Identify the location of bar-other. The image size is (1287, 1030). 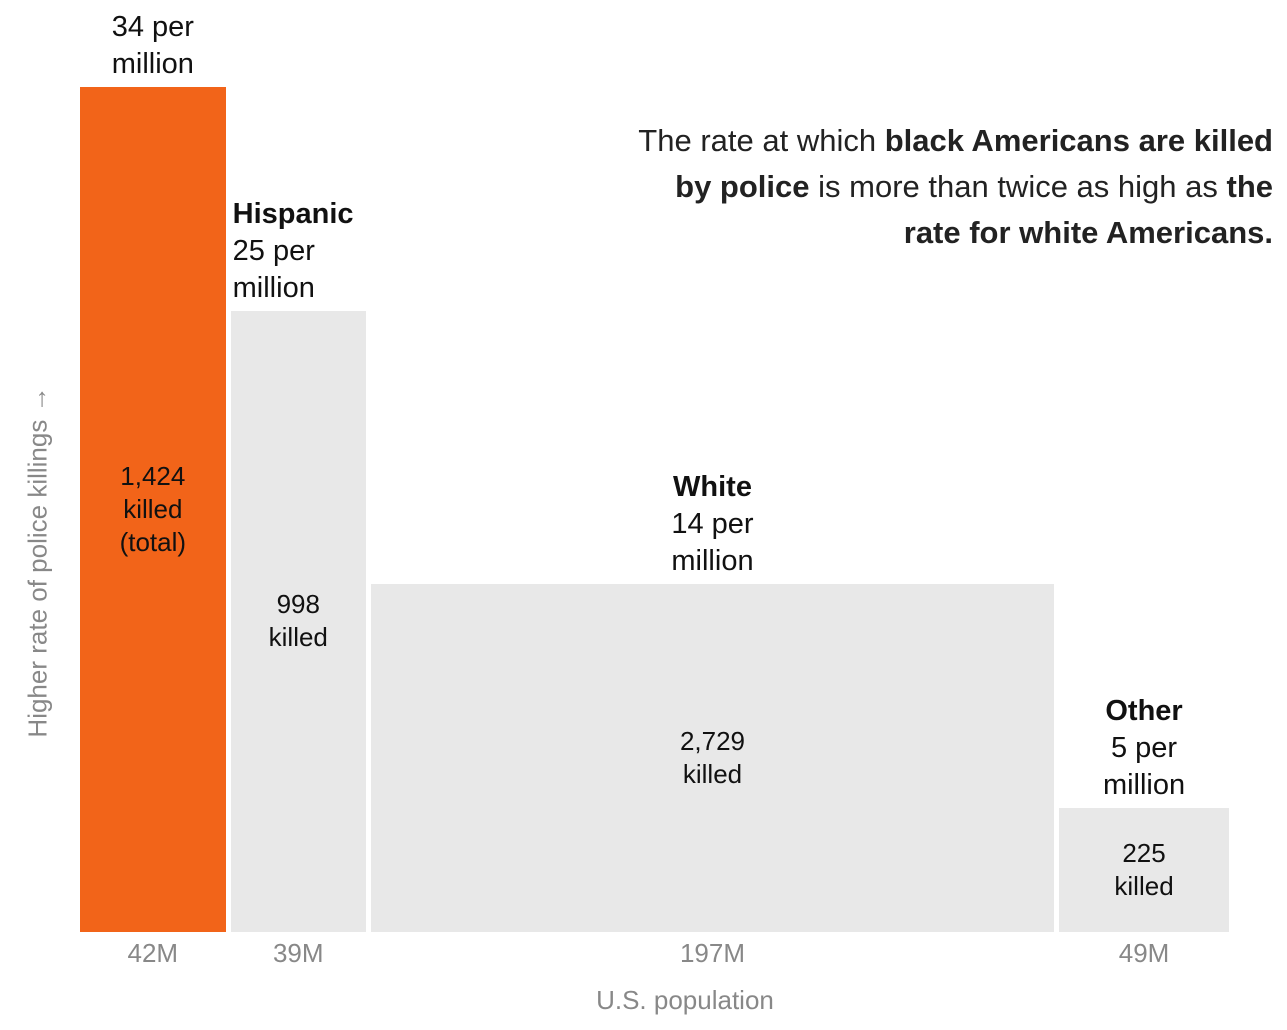
(1144, 869).